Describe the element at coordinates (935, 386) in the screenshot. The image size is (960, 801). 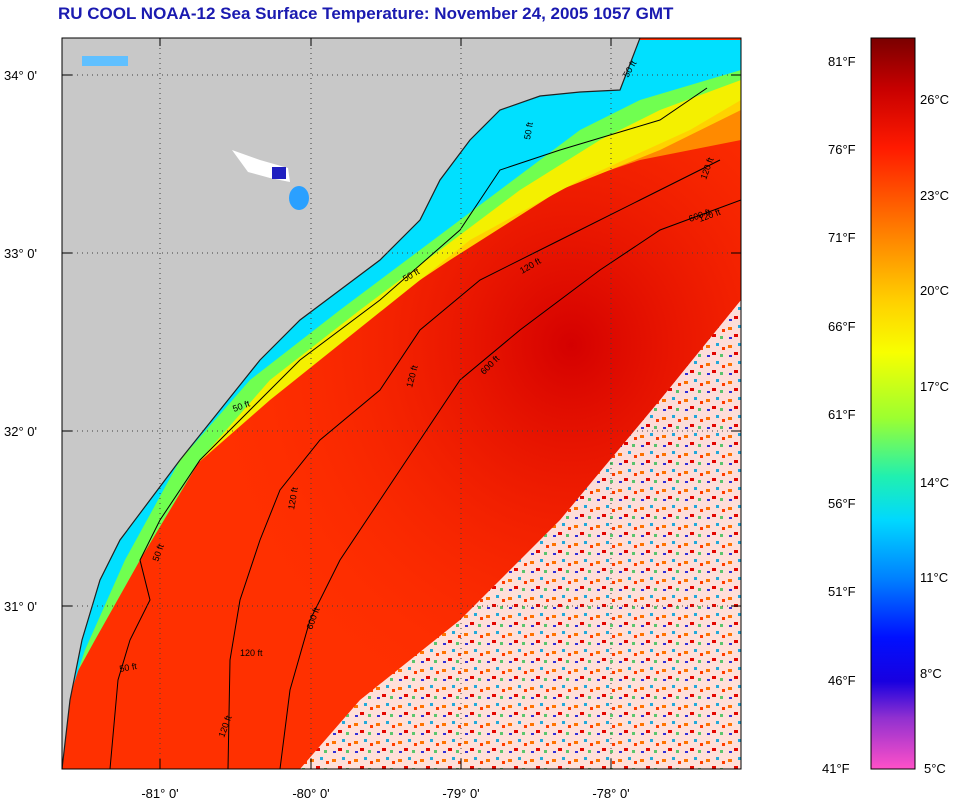
I see `colorbar-c-label: 17°C` at that location.